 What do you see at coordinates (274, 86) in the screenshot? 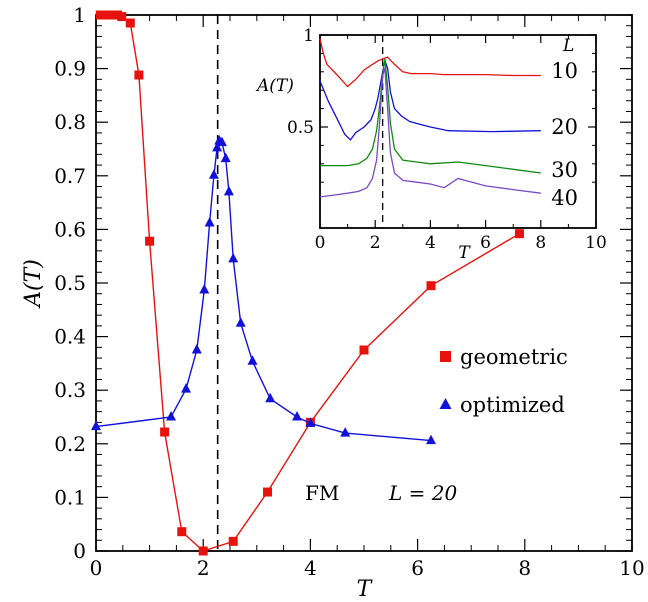
I see `inset-y-axis-title: A(T)` at bounding box center [274, 86].